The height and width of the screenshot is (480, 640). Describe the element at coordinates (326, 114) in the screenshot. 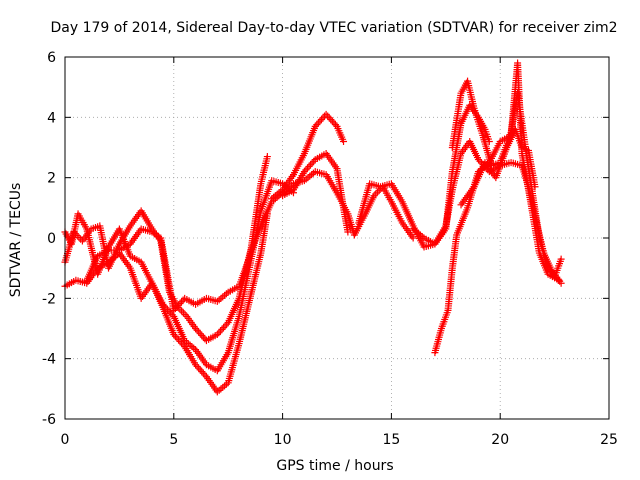

I see `data-point` at that location.